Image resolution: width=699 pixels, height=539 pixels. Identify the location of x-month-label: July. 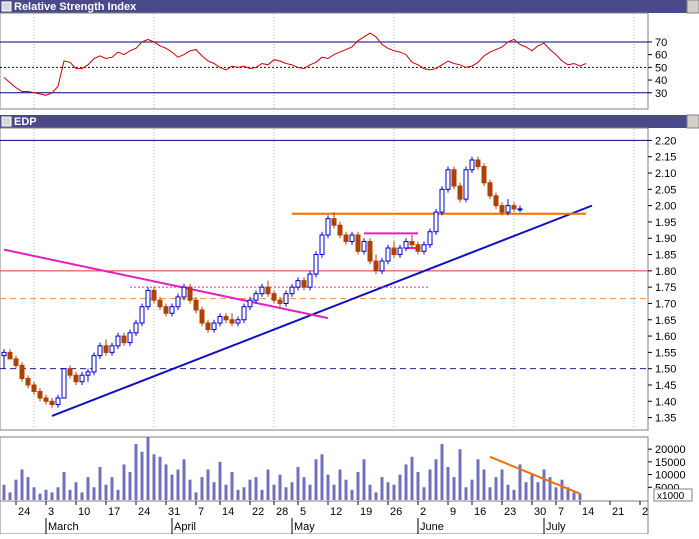
(556, 527).